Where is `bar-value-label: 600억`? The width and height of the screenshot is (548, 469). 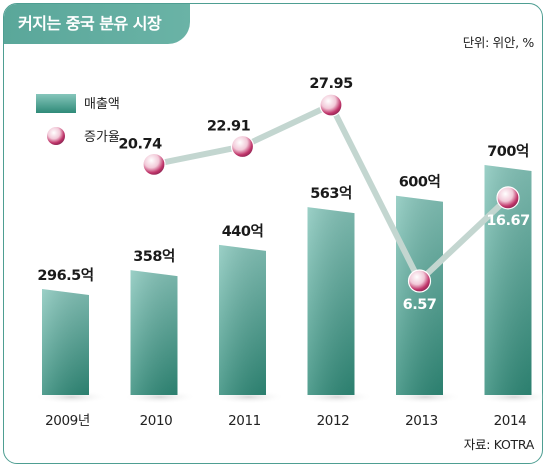
bar-value-label: 600억 is located at coordinates (420, 182).